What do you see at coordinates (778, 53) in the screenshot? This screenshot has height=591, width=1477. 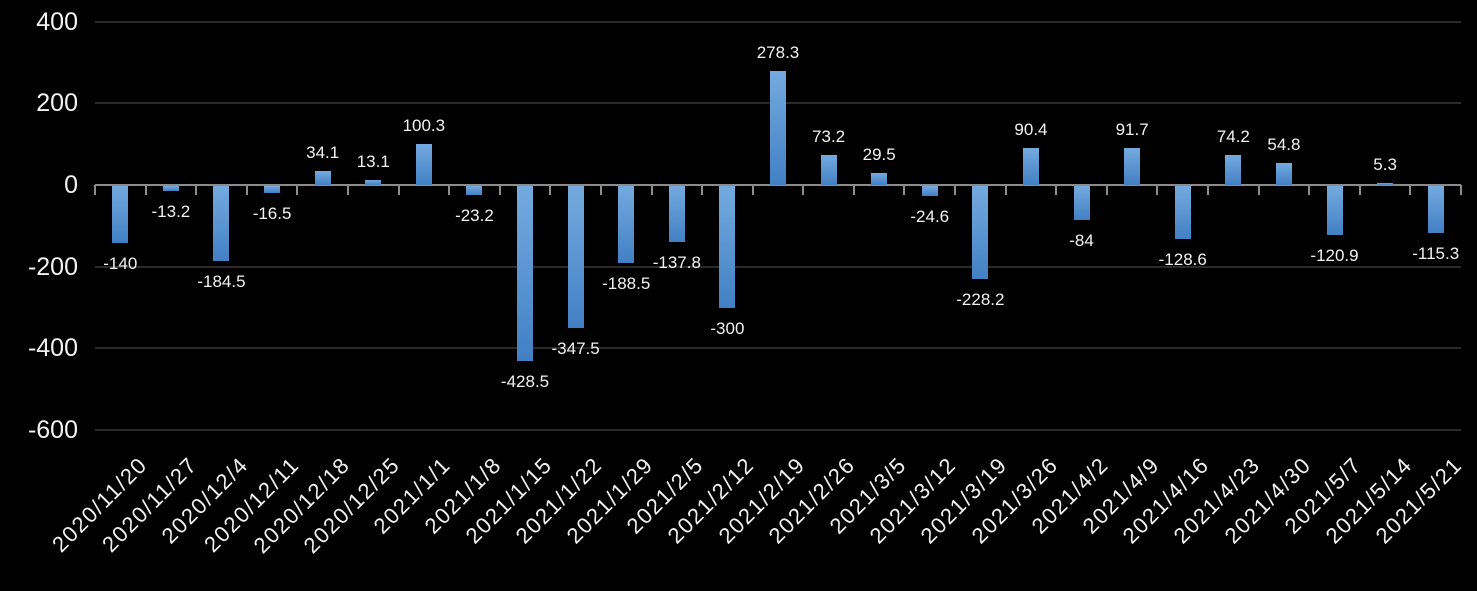 I see `value-label: 278.3` at bounding box center [778, 53].